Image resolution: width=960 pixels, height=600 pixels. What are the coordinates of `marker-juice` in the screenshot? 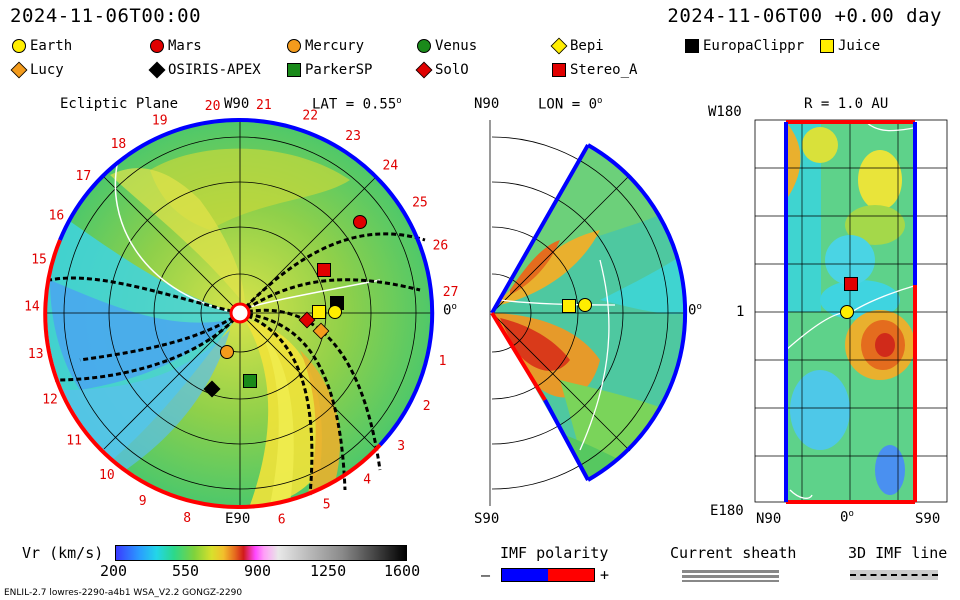 It's located at (319, 312).